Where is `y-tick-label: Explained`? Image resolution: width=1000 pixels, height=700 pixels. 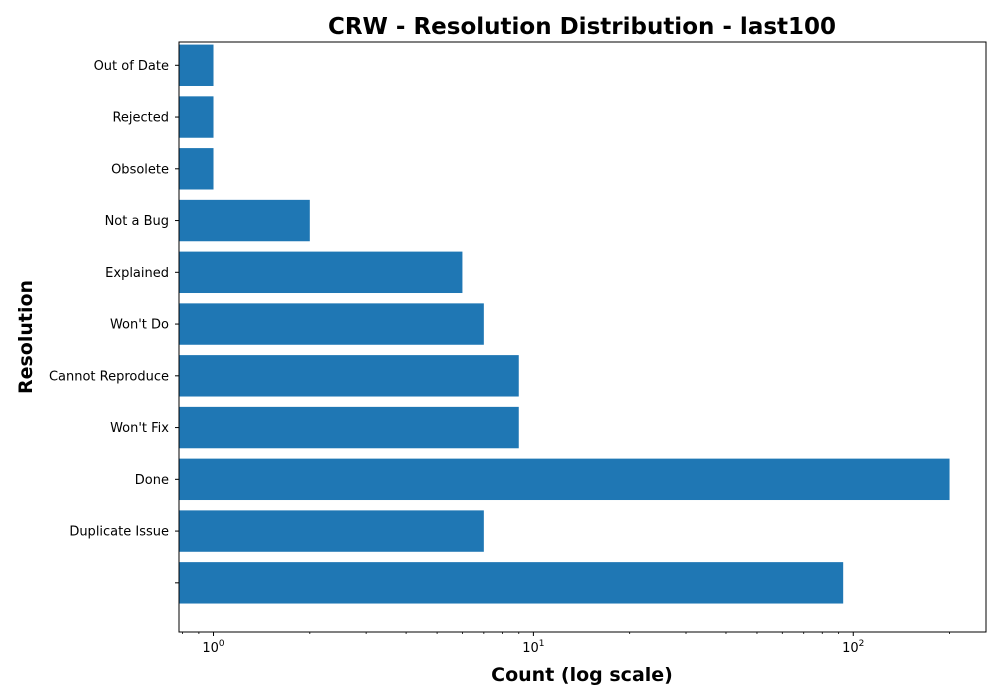
y-tick-label: Explained is located at coordinates (137, 273).